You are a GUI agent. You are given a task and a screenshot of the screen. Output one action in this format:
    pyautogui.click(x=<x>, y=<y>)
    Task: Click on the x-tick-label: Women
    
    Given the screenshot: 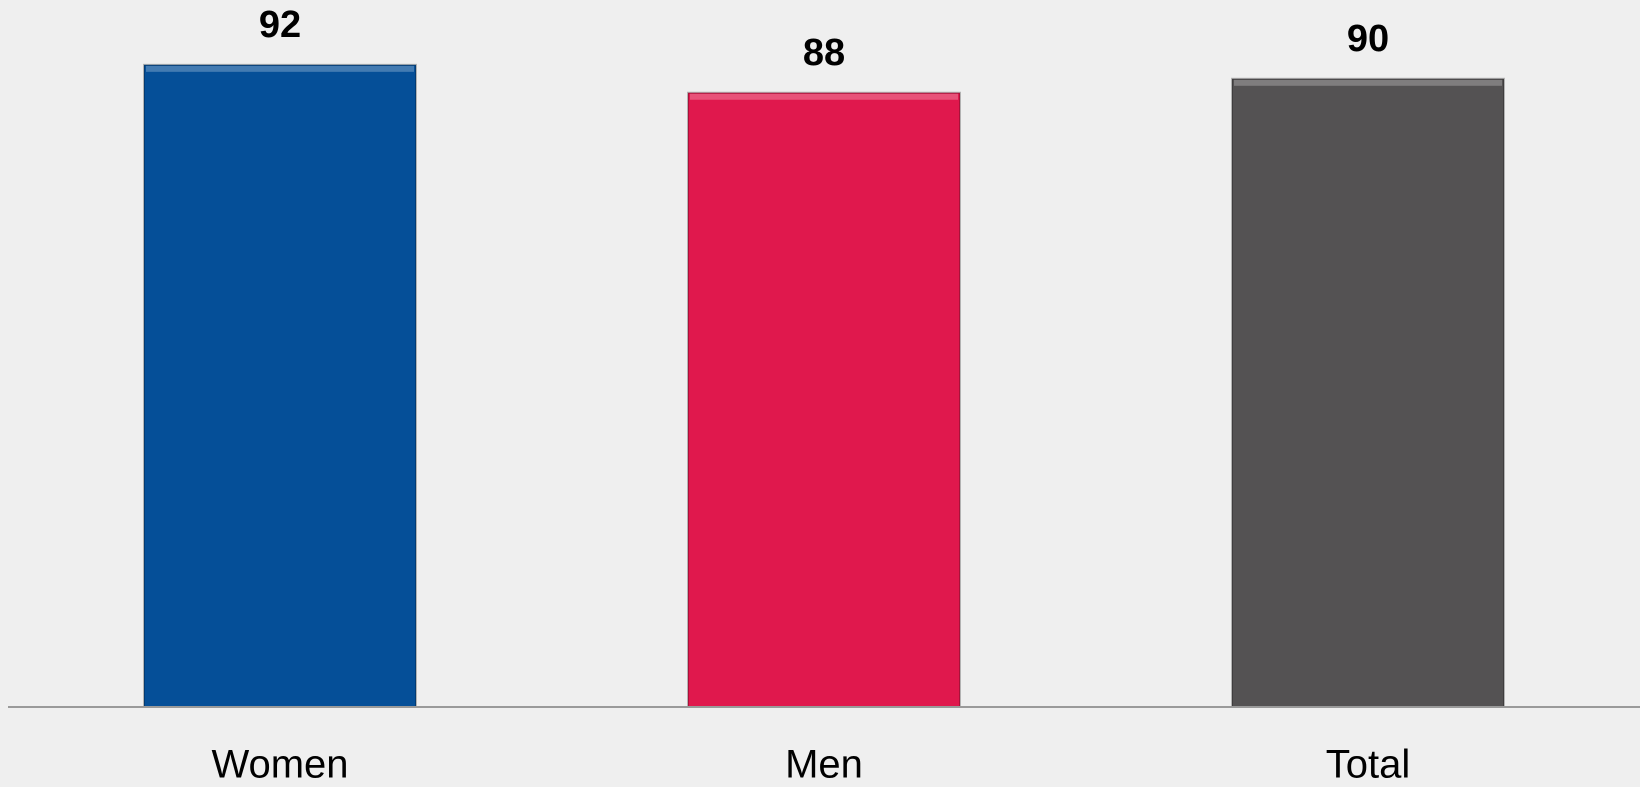 What is the action you would take?
    pyautogui.click(x=279, y=765)
    